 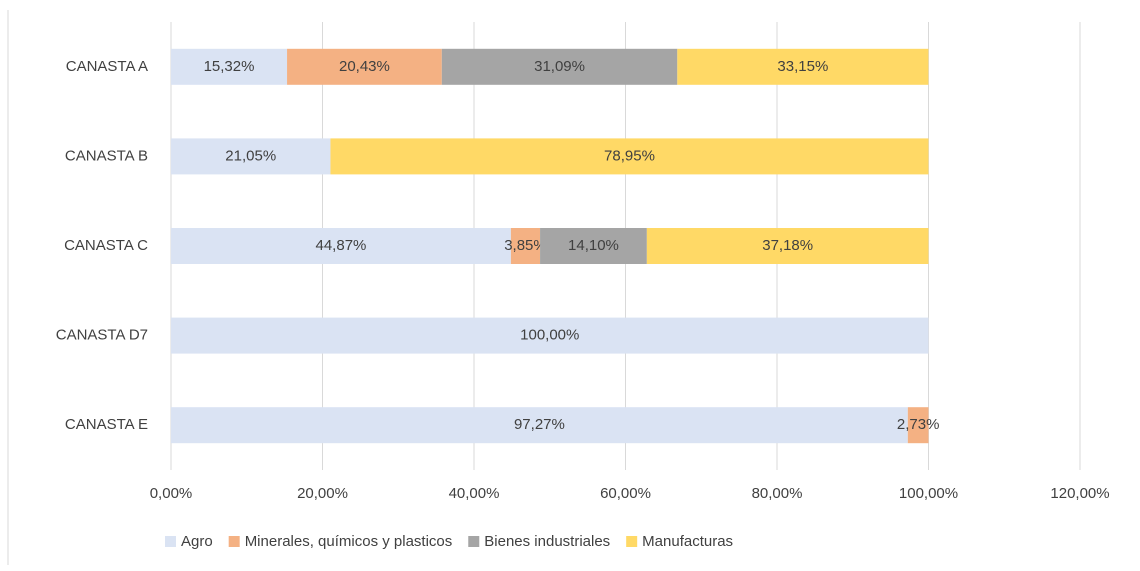 I want to click on x-tick-label: 100,00%, so click(x=928, y=493).